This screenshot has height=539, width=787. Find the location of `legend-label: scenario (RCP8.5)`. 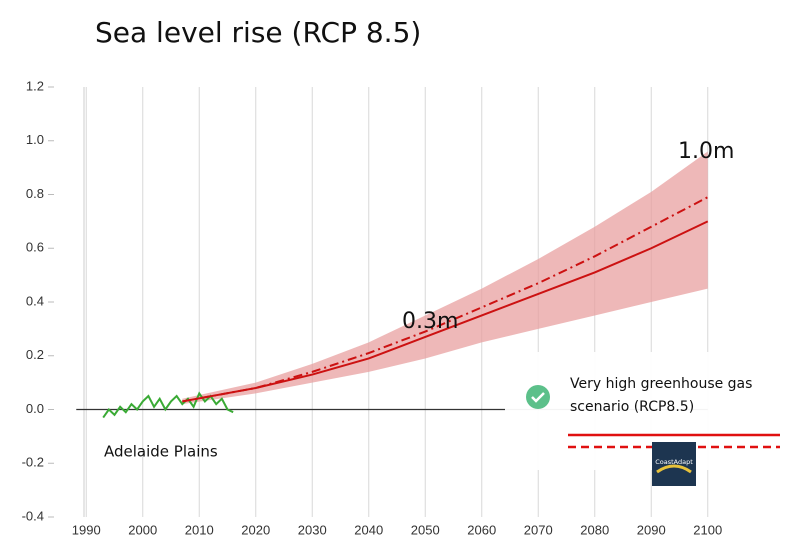

legend-label: scenario (RCP8.5) is located at coordinates (632, 407).